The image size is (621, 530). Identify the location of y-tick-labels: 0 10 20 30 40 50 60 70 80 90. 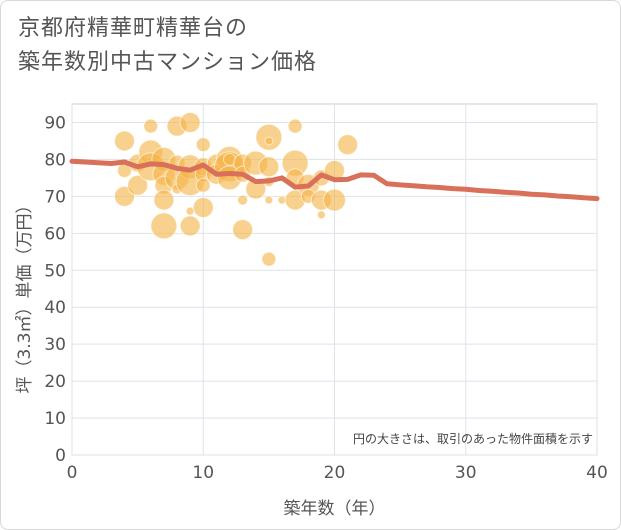
(55, 289).